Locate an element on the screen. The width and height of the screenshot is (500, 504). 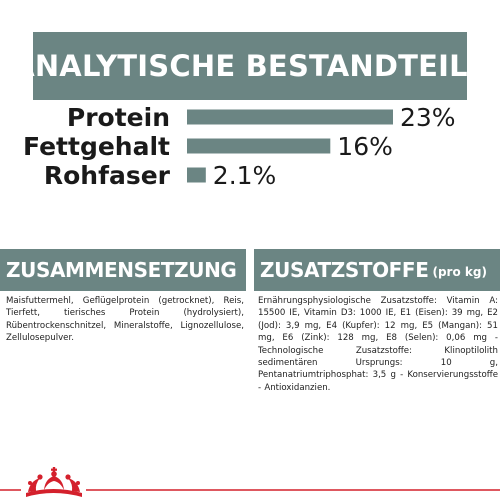
category-label: Protein is located at coordinates (118, 117).